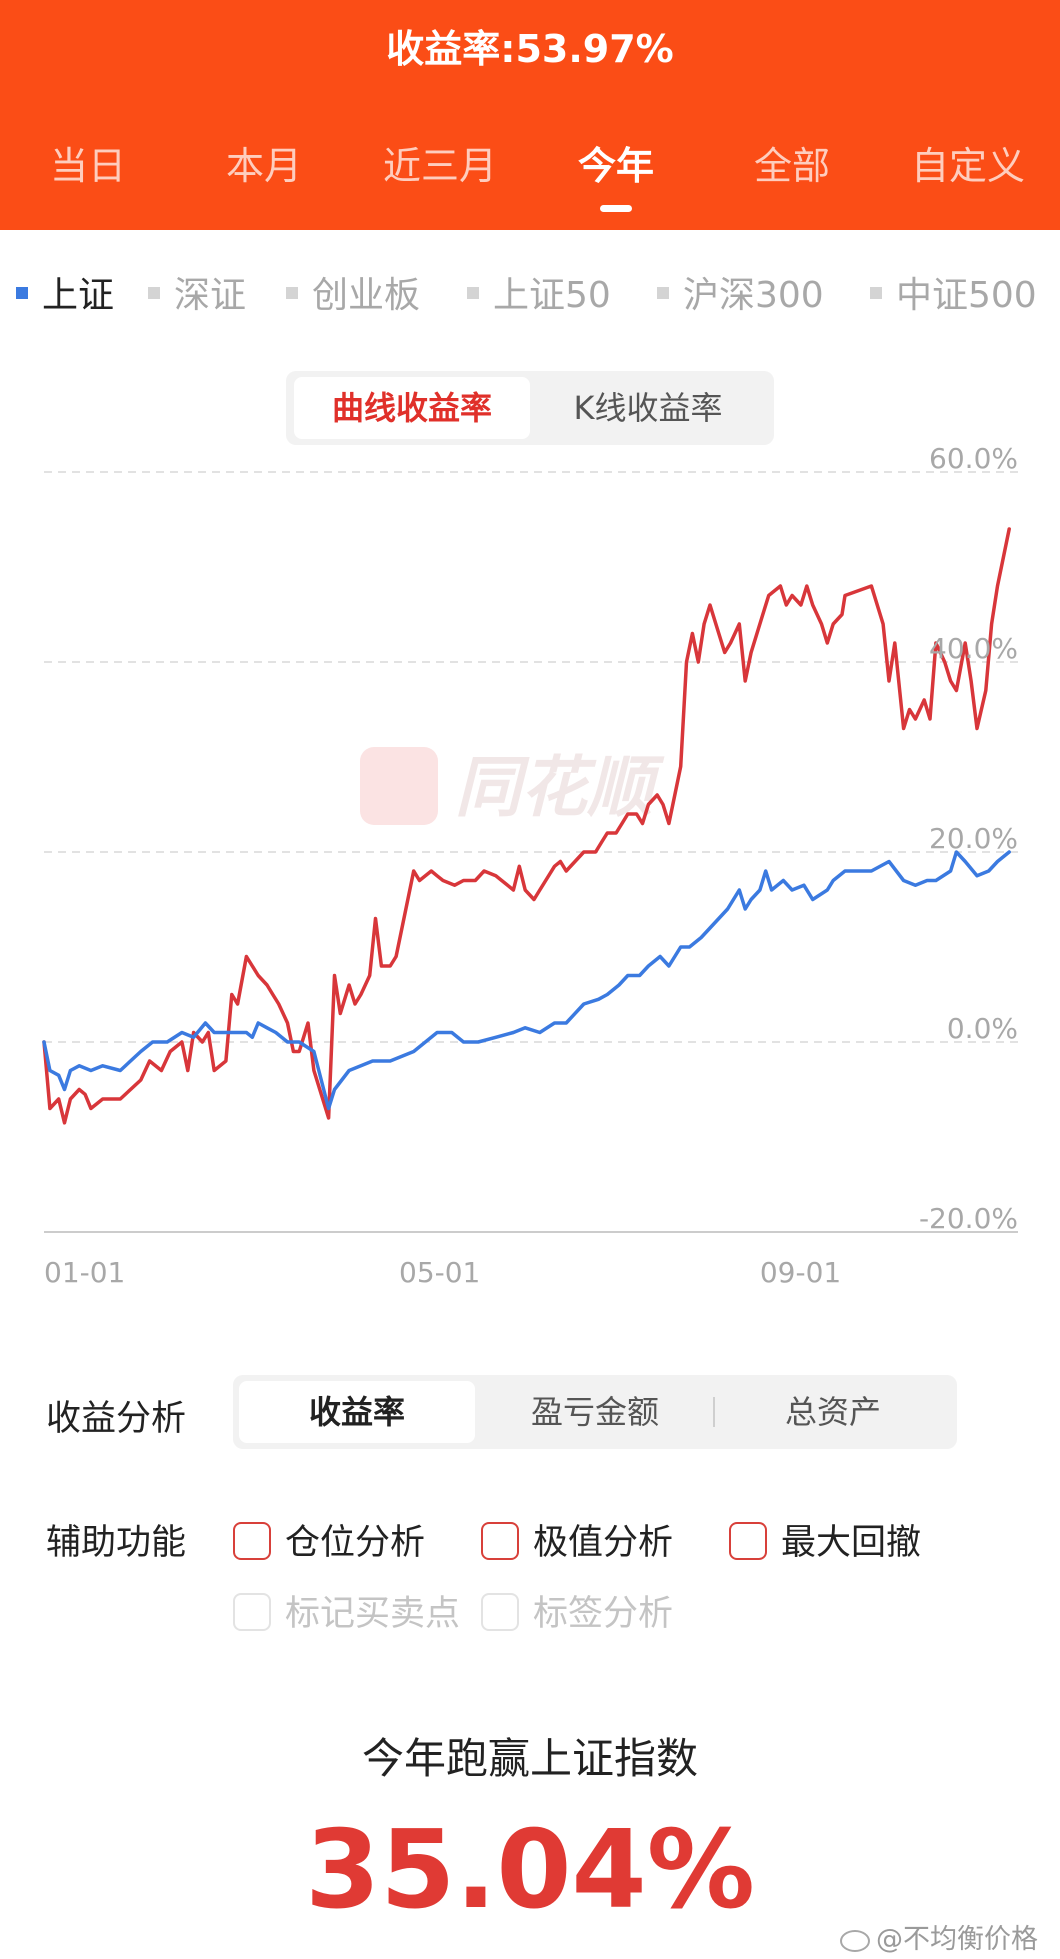 The width and height of the screenshot is (1060, 1959). Describe the element at coordinates (552, 295) in the screenshot. I see `index-tab-label: 上证50` at that location.